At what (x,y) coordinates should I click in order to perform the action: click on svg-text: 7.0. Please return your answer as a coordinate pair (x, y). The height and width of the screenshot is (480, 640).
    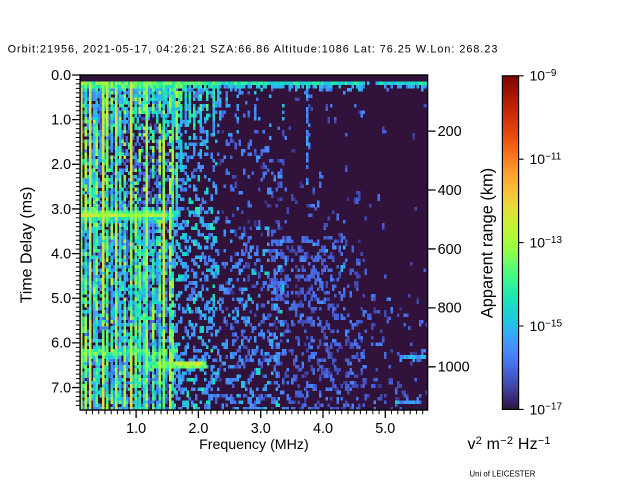
    Looking at the image, I should click on (61, 388).